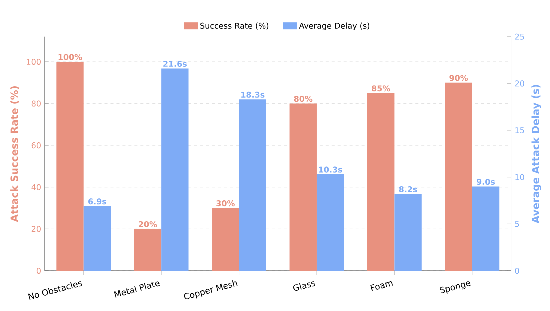  What do you see at coordinates (15, 154) in the screenshot?
I see `y-axis-title: Attack Success Rate (%)` at bounding box center [15, 154].